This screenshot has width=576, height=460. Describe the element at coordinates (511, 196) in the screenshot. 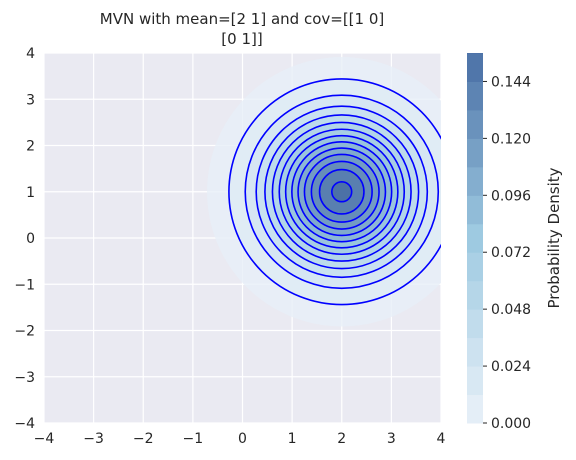

I see `colorbar-tick-label: 0.096` at that location.